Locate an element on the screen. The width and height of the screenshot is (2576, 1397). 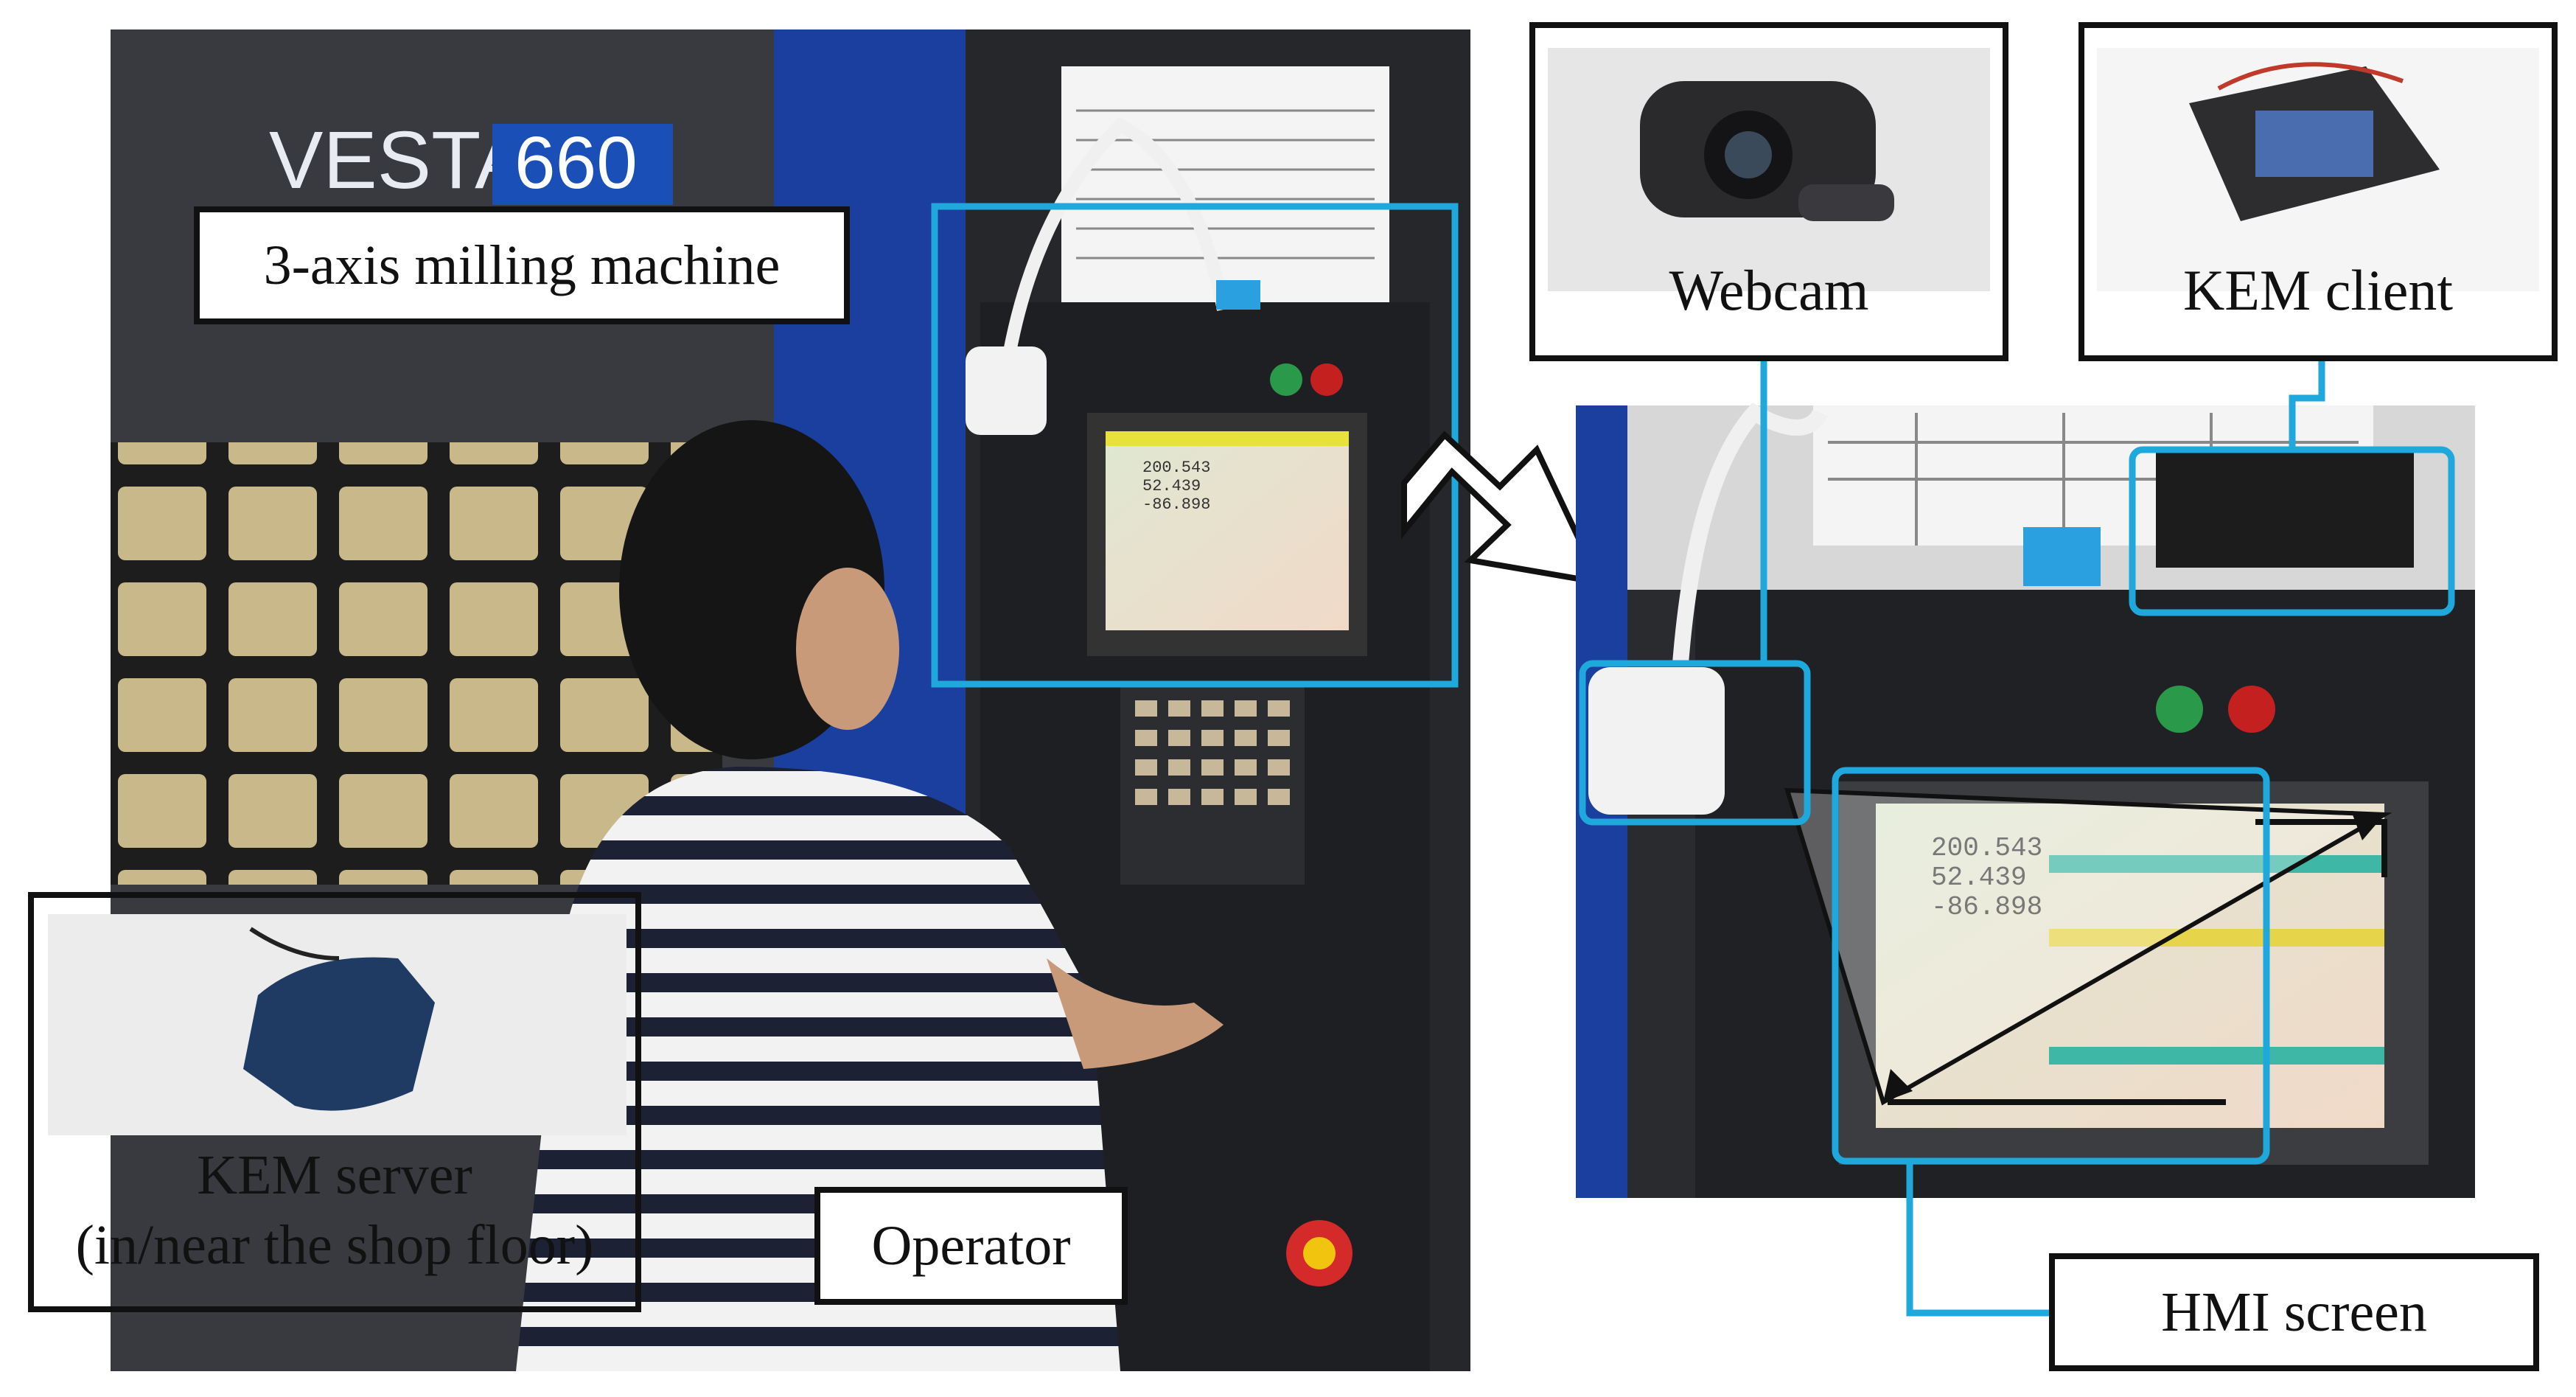
webcam-product-image is located at coordinates (1769, 170).